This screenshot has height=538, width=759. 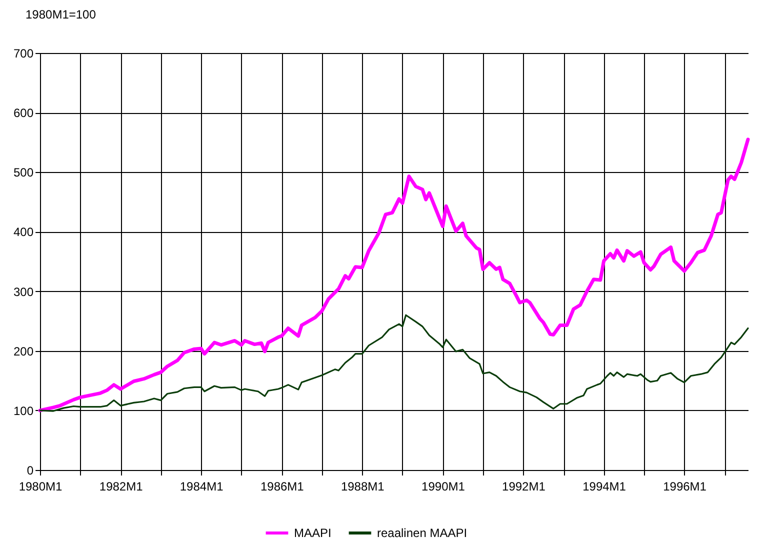 What do you see at coordinates (23, 113) in the screenshot?
I see `y-tick-label: 600` at bounding box center [23, 113].